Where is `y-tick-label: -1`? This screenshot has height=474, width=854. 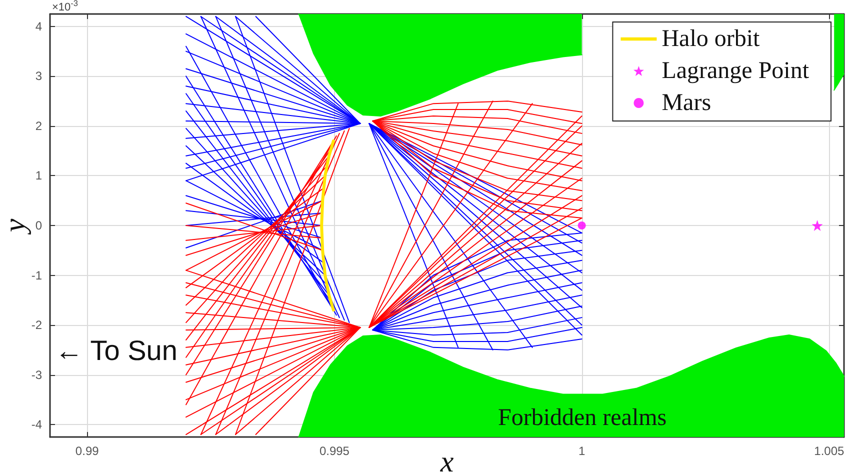 y-tick-label: -1 is located at coordinates (36, 275).